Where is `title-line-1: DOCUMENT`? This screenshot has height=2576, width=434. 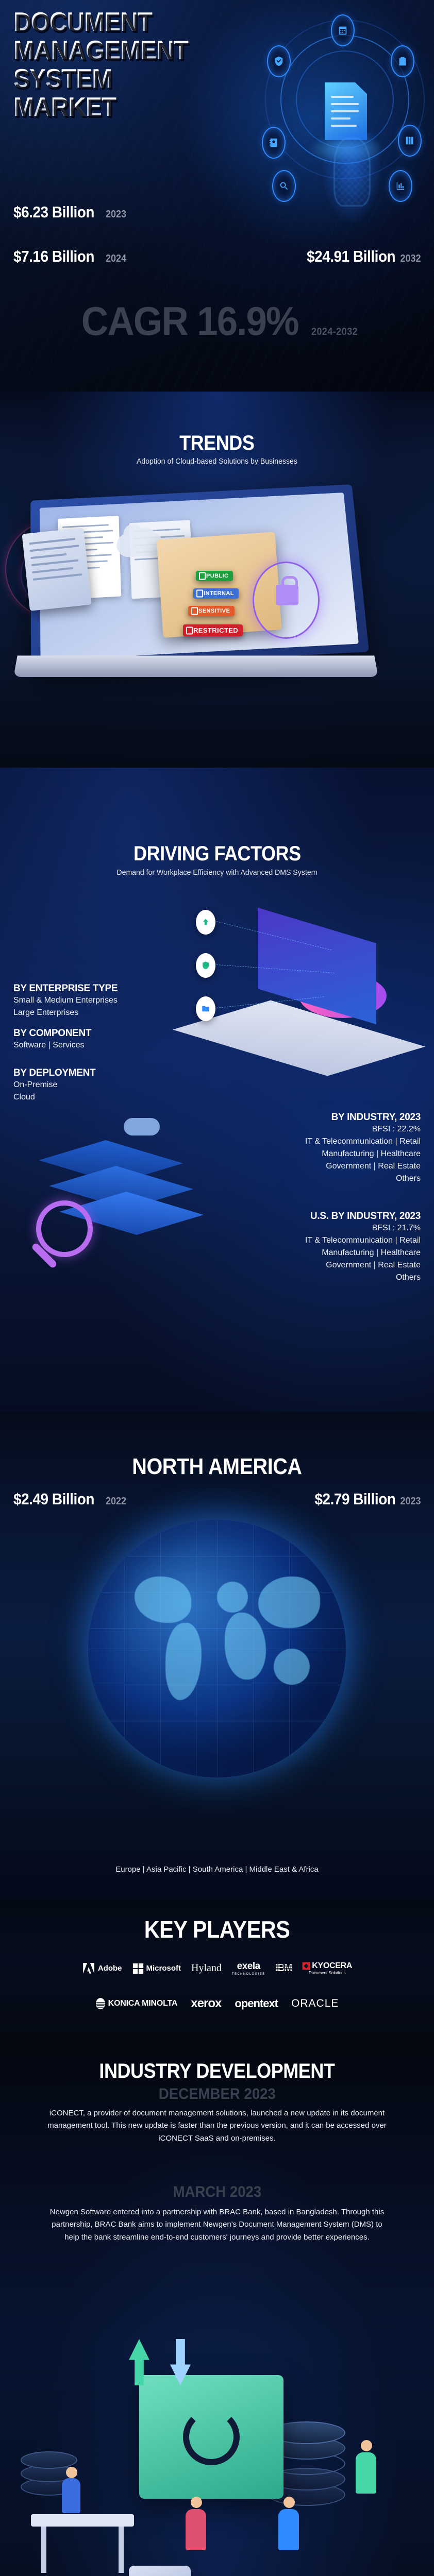
title-line-1: DOCUMENT is located at coordinates (127, 22).